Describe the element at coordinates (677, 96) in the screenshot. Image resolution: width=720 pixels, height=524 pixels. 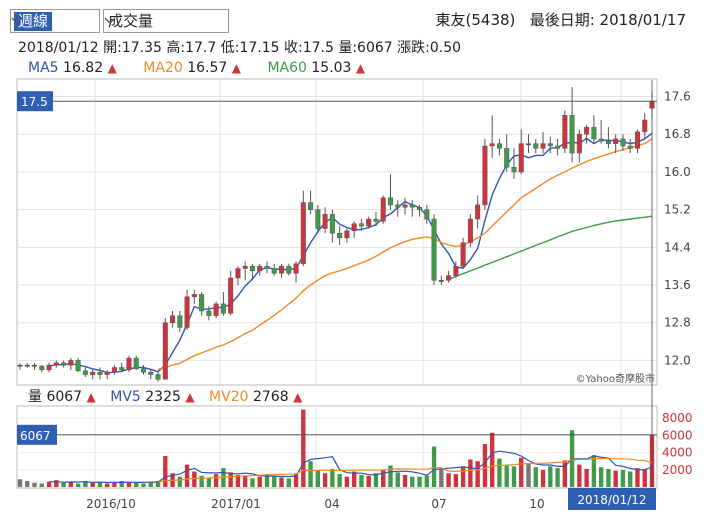
I see `y-tick-label: 17.6` at that location.